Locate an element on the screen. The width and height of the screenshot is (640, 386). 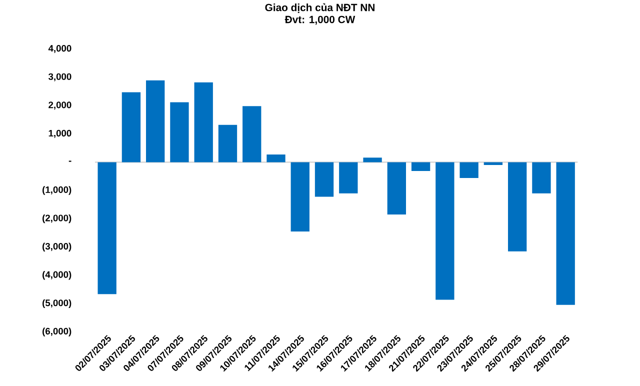
y-tick-label: (4,000) is located at coordinates (57, 275).